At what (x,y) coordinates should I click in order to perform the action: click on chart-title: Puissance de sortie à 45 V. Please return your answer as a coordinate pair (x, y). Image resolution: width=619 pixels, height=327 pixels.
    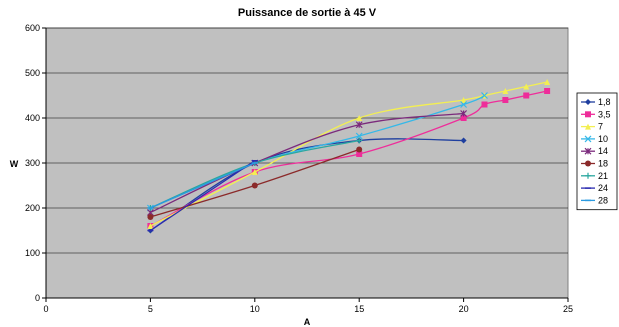
    Looking at the image, I should click on (307, 13).